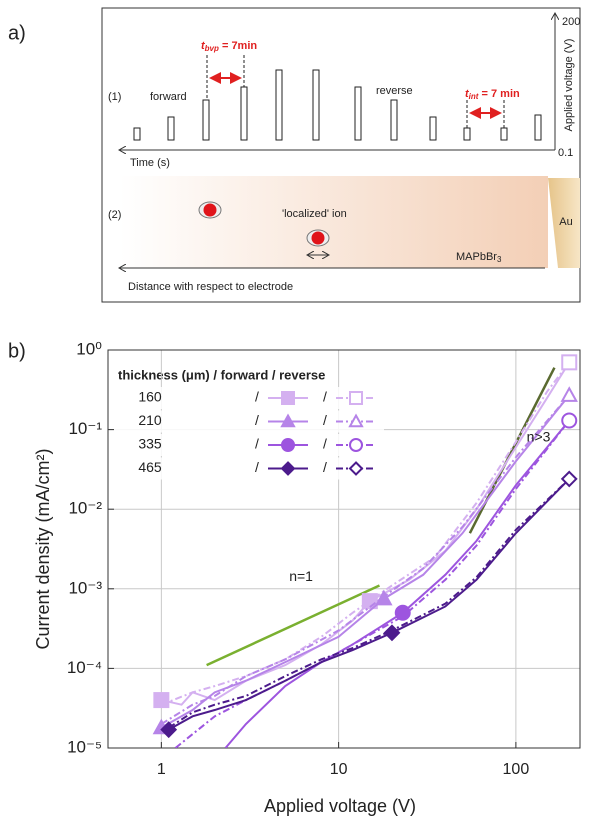 The height and width of the screenshot is (820, 593). I want to click on material-label: MAPbBr3, so click(479, 257).